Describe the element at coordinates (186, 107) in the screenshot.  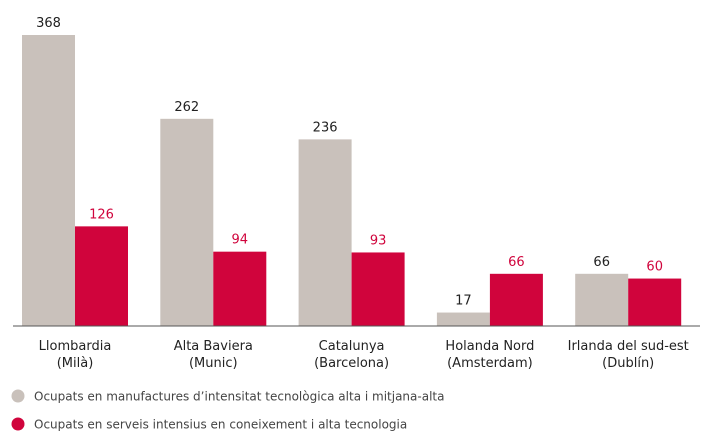
I see `value-label: 262` at that location.